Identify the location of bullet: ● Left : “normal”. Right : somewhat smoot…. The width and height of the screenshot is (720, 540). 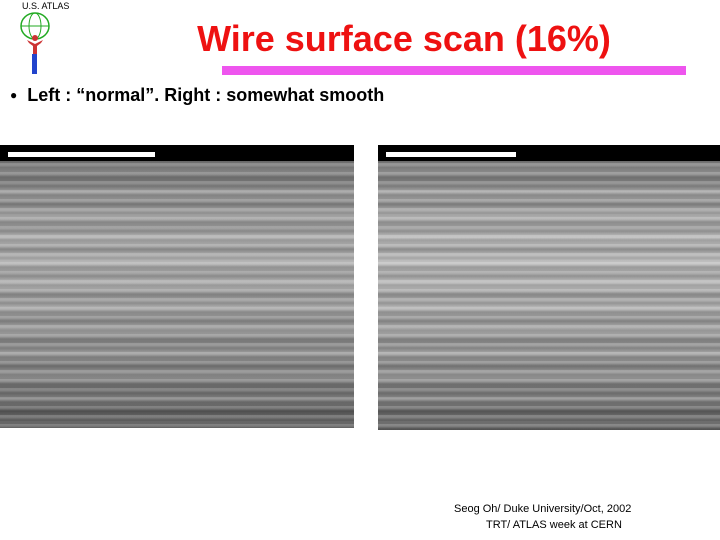
(197, 95).